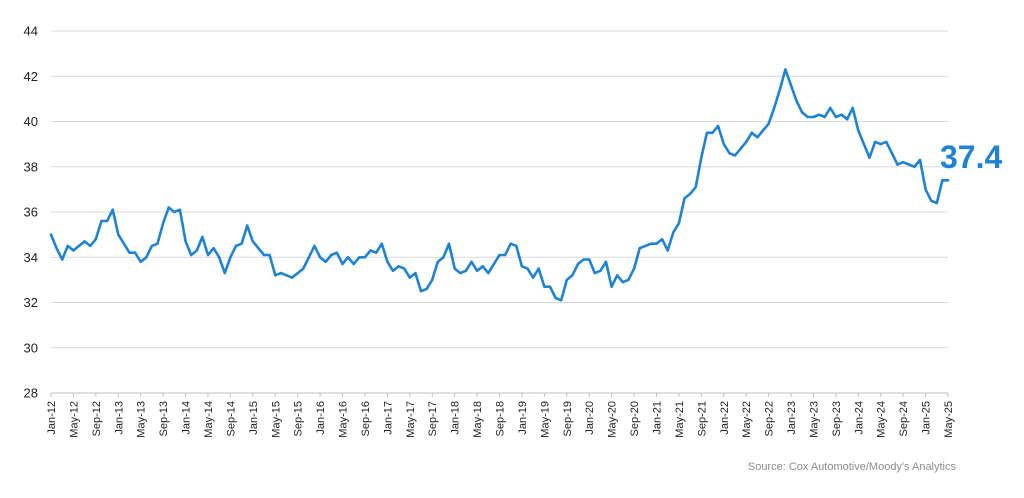 This screenshot has height=498, width=1024. I want to click on x-tick-label: Jan-15, so click(254, 418).